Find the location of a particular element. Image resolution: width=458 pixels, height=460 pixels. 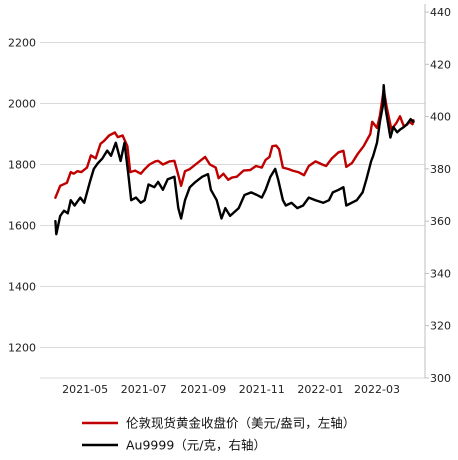

legend-label-1: Au9999（元/克，右轴） is located at coordinates (196, 445).